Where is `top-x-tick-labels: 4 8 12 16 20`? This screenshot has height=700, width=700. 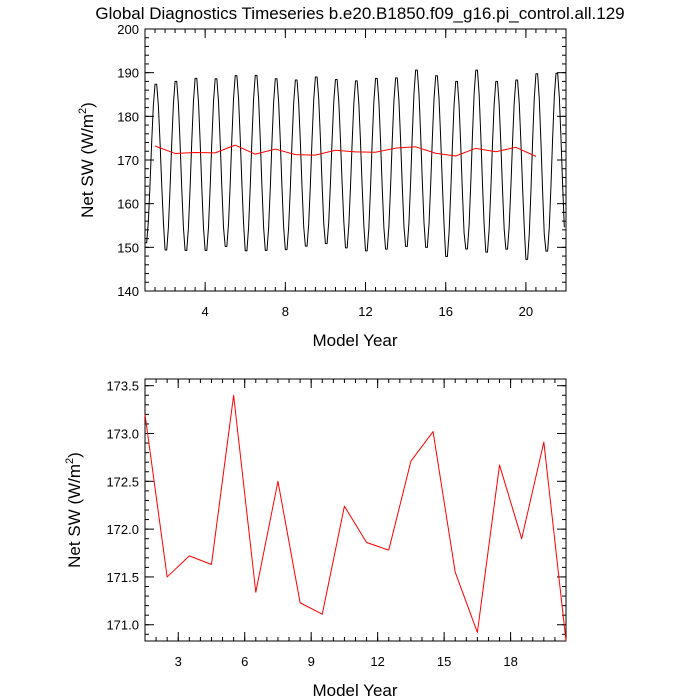 top-x-tick-labels: 4 8 12 16 20 is located at coordinates (368, 311).